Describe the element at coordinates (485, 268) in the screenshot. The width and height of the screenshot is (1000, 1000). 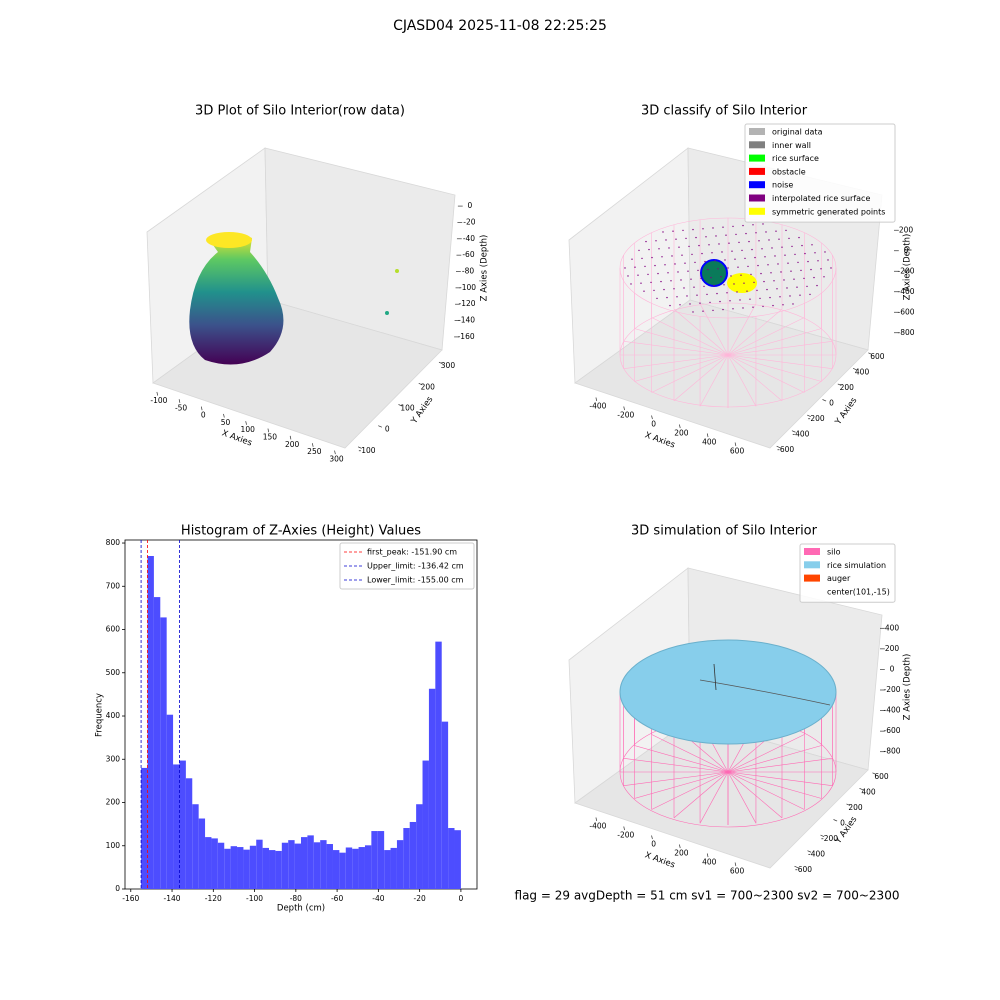
I see `z-axis-label: Z Axies (Depth)` at that location.